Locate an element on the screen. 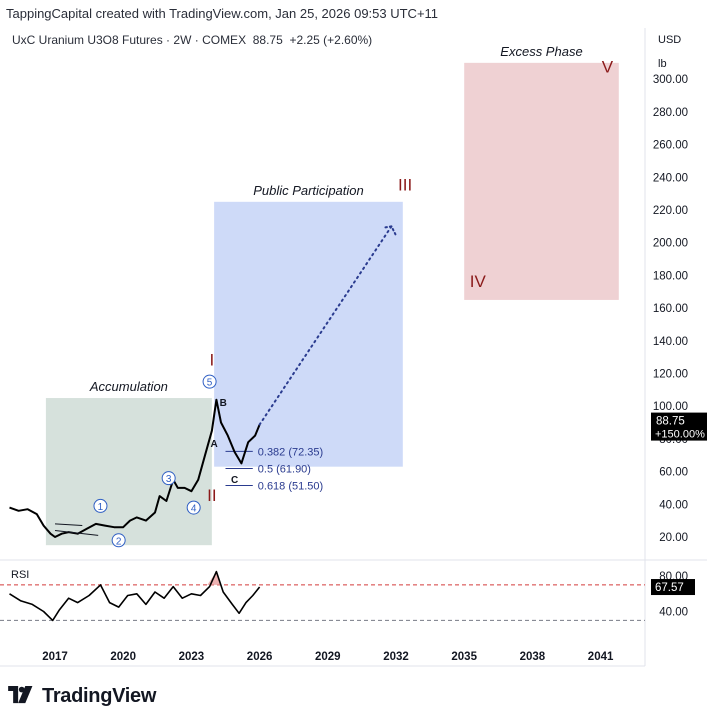 The height and width of the screenshot is (720, 707). last-price-tag is located at coordinates (679, 426).